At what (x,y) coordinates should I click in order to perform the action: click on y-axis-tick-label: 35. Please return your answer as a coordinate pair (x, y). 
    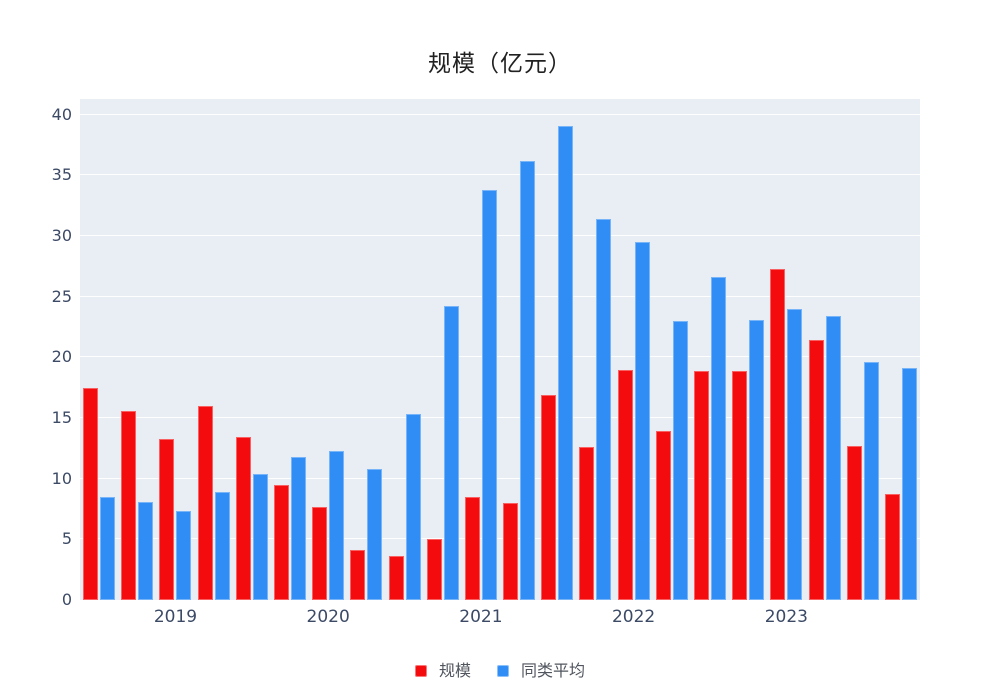
    Looking at the image, I should click on (61, 175).